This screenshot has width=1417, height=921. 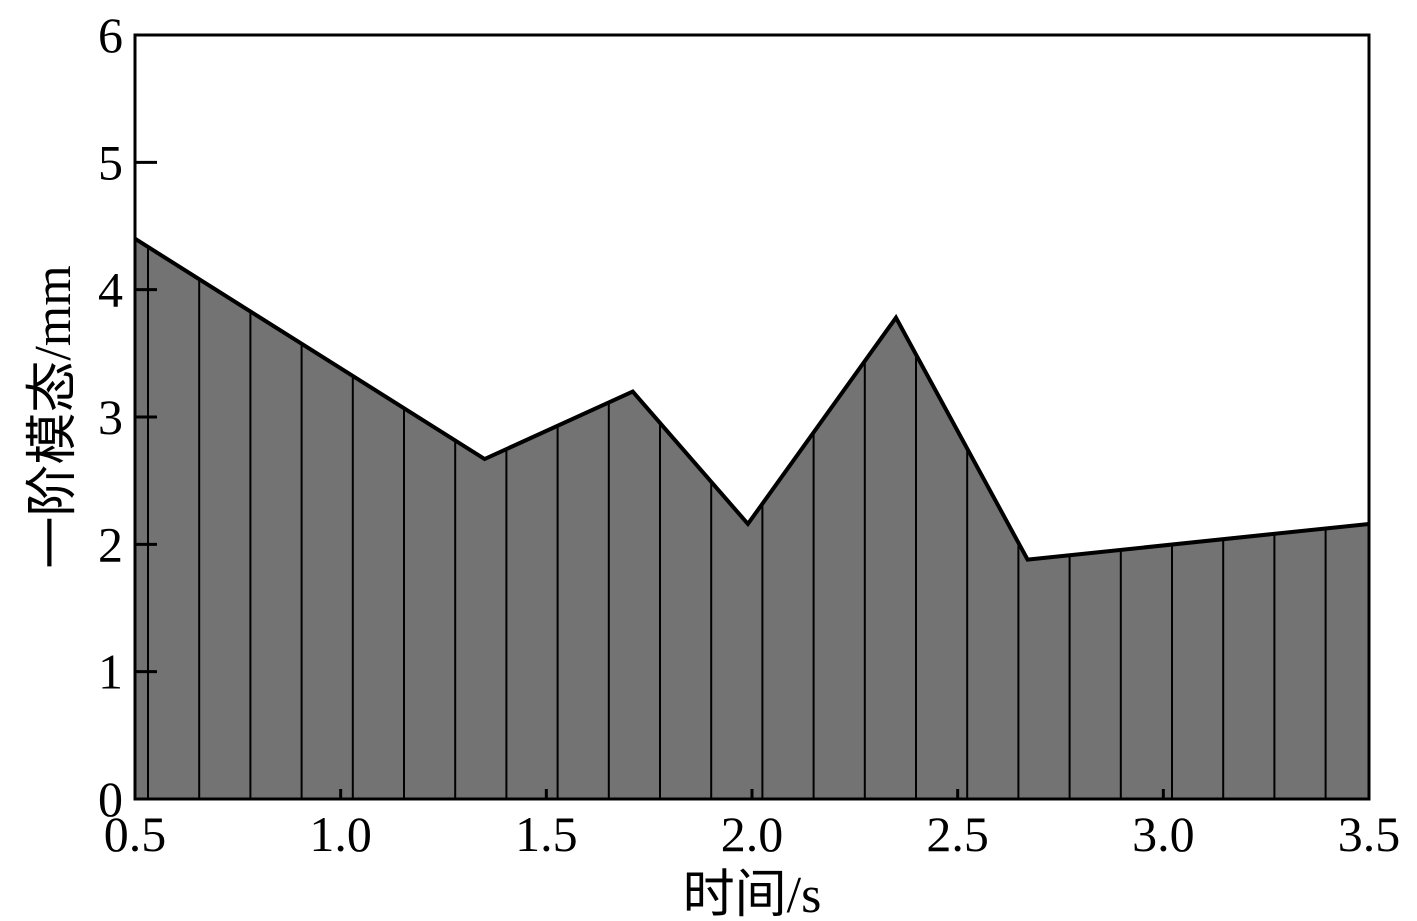 I want to click on x-tick-label: 1.0, so click(x=340, y=834).